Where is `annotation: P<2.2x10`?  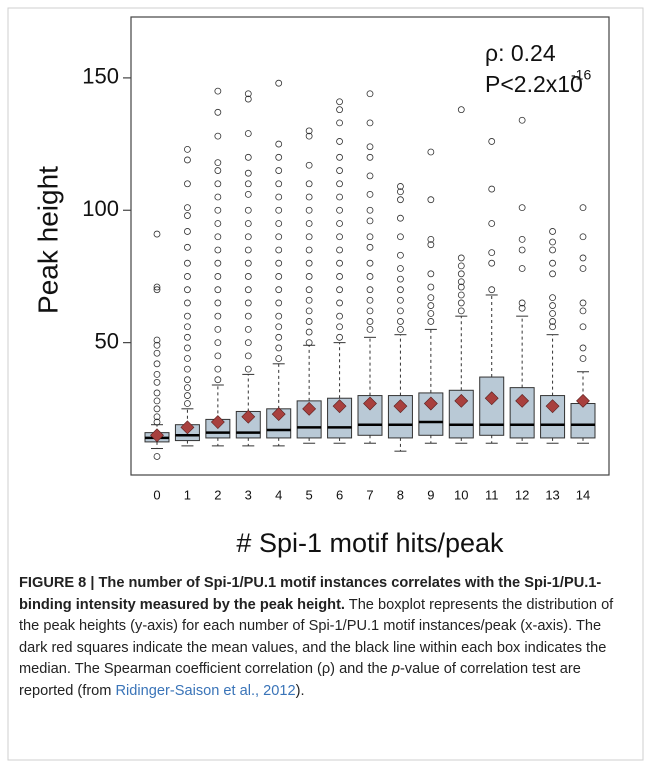
annotation: P<2.2x10 is located at coordinates (534, 84).